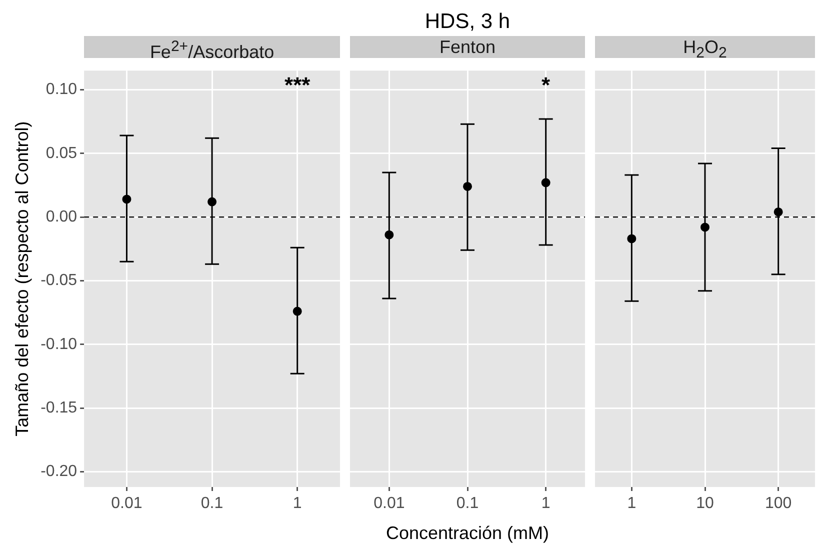 The image size is (825, 559). What do you see at coordinates (467, 47) in the screenshot?
I see `chart-subtitle: Fenton` at bounding box center [467, 47].